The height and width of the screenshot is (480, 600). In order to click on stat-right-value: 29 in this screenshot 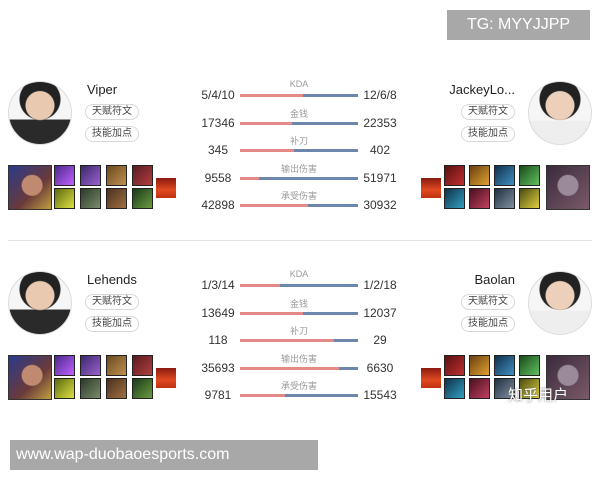, I will do `click(380, 340)`.